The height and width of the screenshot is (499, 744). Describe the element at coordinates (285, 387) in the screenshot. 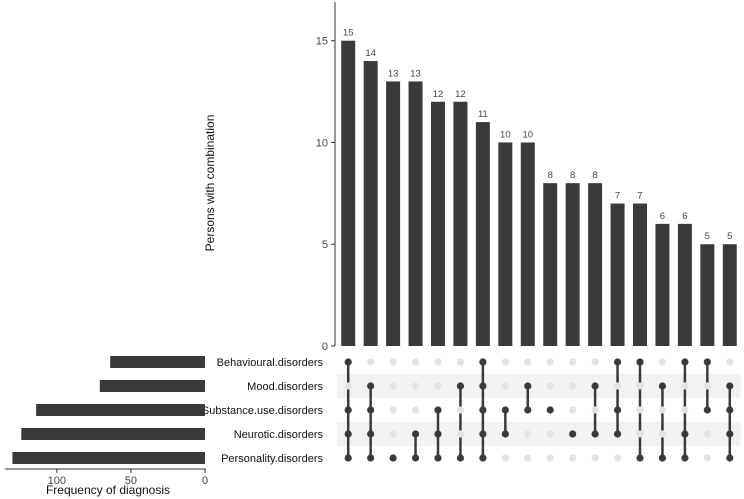

I see `set-label: Mood.disorders` at that location.